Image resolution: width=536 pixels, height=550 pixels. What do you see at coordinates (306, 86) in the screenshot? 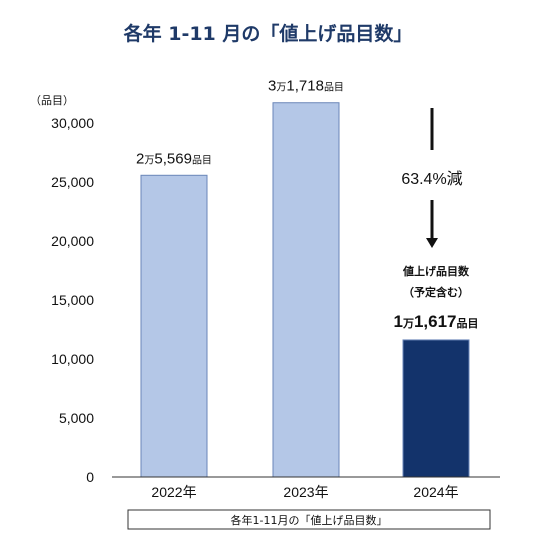
I see `data-label: 3万1,718品目` at bounding box center [306, 86].